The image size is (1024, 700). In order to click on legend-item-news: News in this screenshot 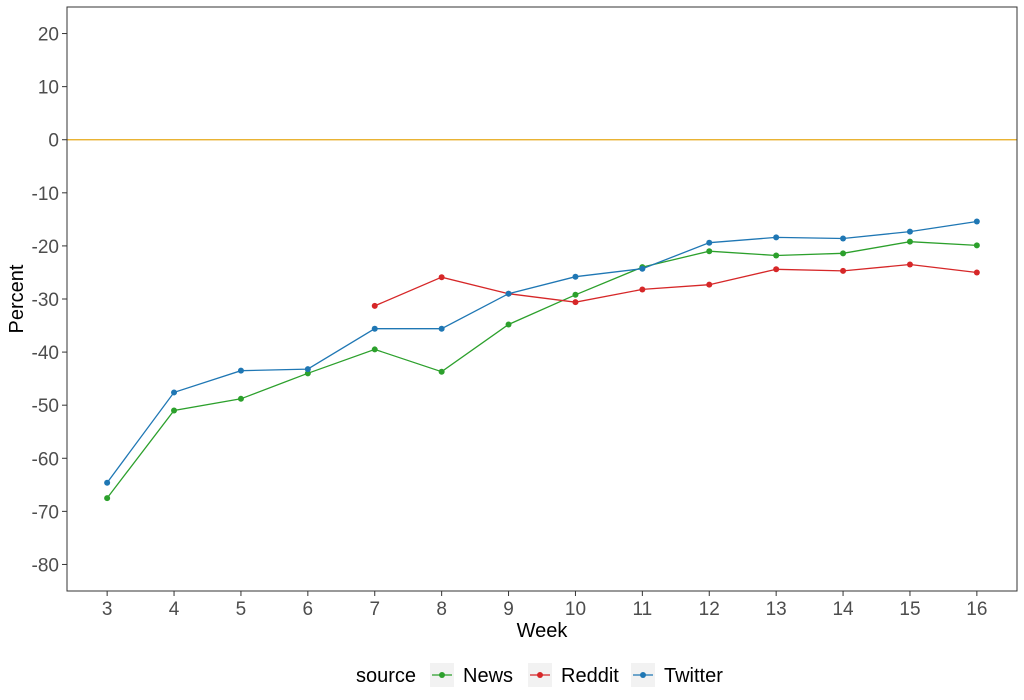, I will do `click(471, 675)`.